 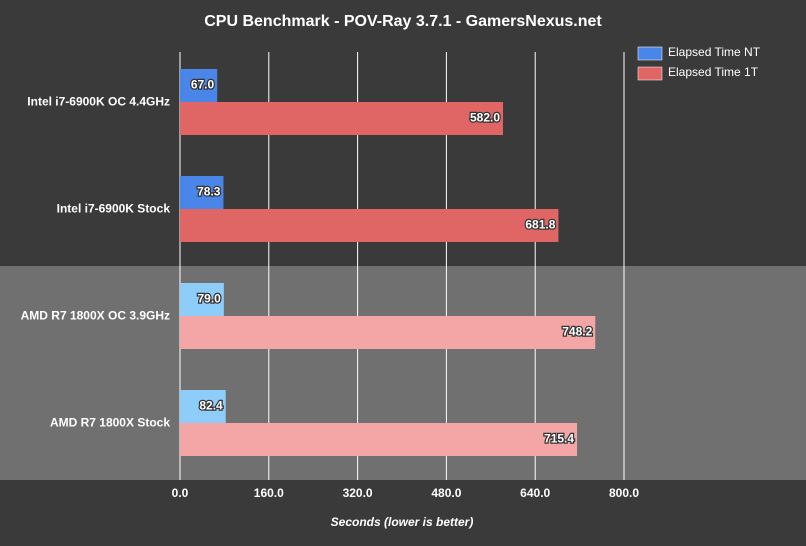 What do you see at coordinates (714, 52) in the screenshot?
I see `legend-label: Elapsed Time NT` at bounding box center [714, 52].